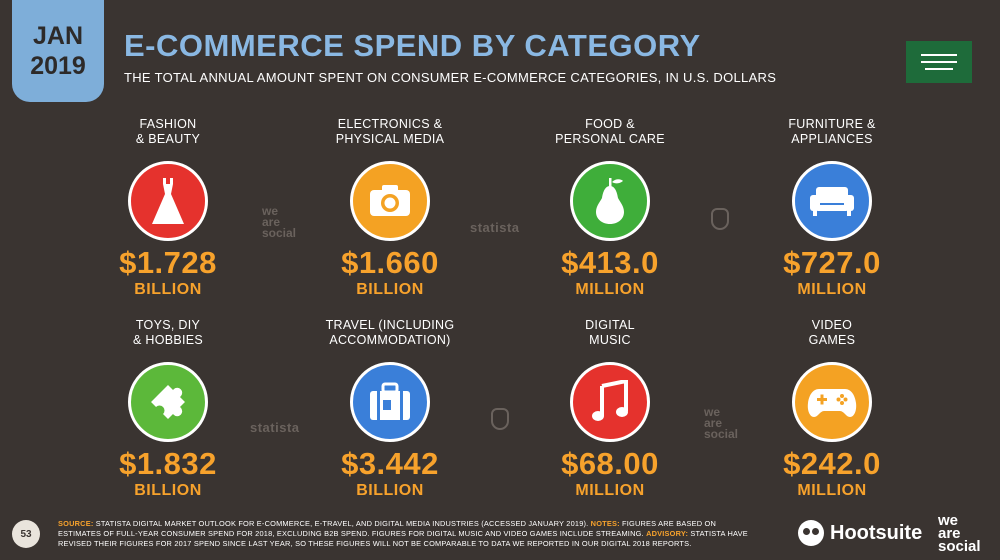 The image size is (1000, 560). What do you see at coordinates (610, 131) in the screenshot?
I see `category-label: FOOD & PERSONAL CARE` at bounding box center [610, 131].